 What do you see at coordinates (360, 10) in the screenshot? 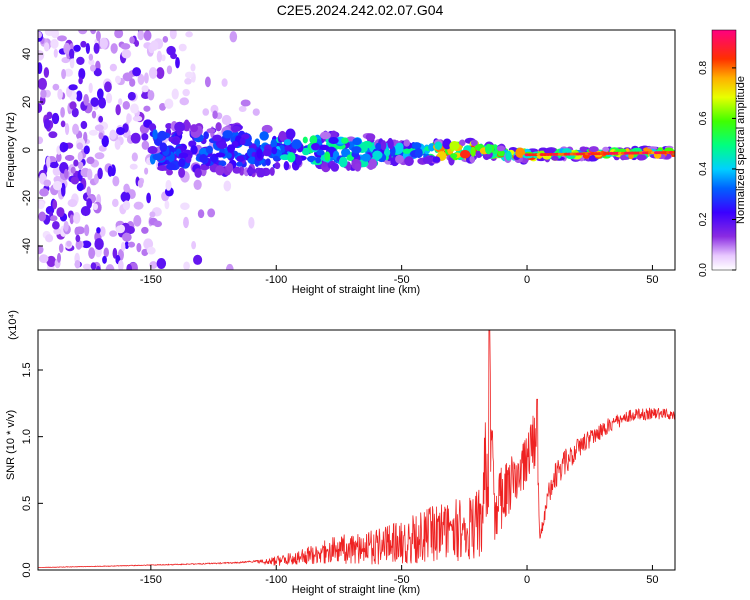
I see `figure-title: C2E5.2024.242.02.07.G04` at bounding box center [360, 10].